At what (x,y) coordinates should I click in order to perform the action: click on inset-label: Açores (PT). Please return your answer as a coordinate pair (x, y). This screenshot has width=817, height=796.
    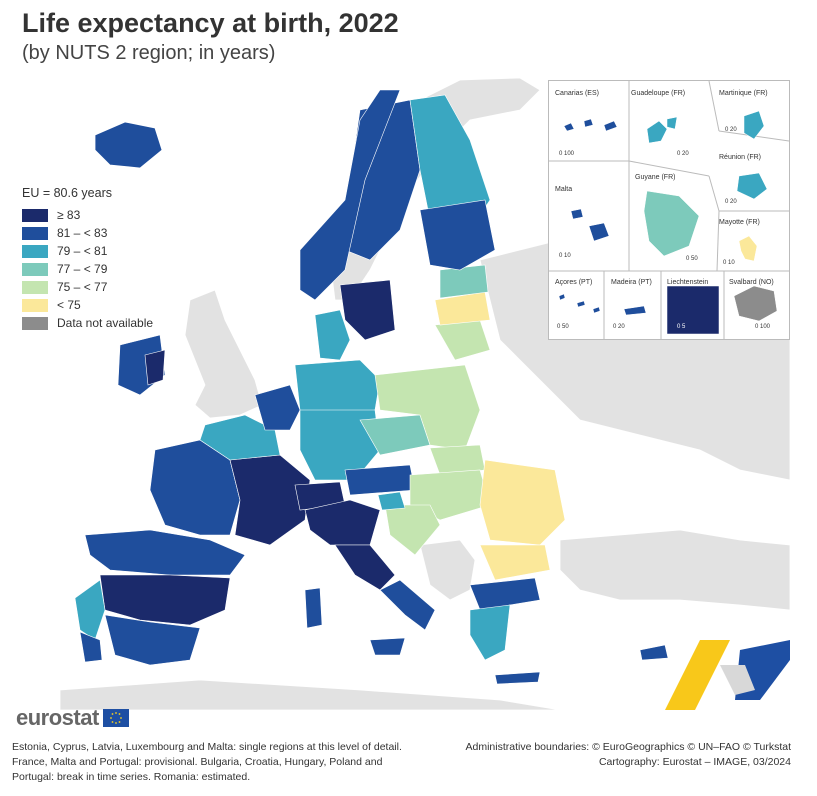
    Looking at the image, I should click on (574, 282).